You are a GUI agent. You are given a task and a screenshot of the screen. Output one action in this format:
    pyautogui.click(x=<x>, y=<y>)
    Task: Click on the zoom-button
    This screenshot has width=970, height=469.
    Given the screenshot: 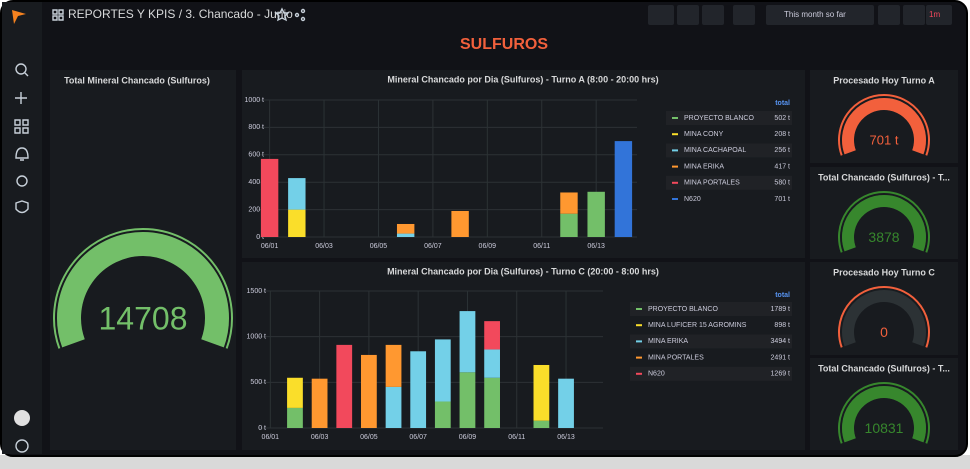 What is the action you would take?
    pyautogui.click(x=889, y=15)
    